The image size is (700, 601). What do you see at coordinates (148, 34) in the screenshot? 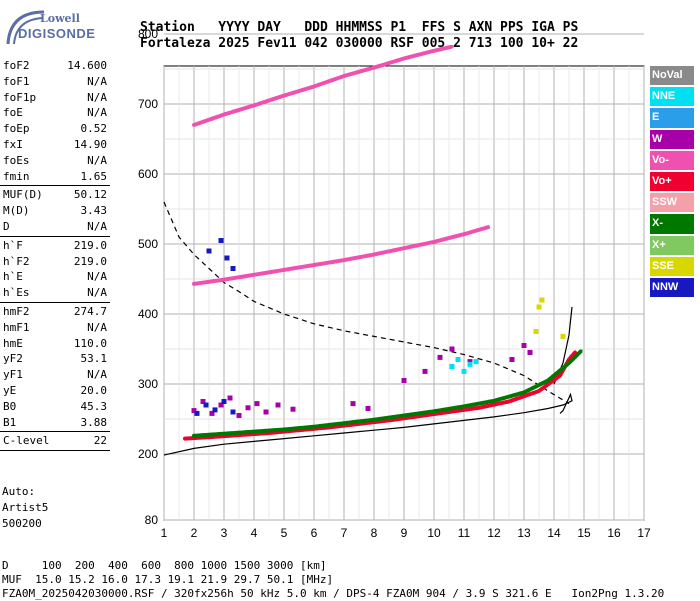
I see `y-tick-label: 800` at bounding box center [148, 34].